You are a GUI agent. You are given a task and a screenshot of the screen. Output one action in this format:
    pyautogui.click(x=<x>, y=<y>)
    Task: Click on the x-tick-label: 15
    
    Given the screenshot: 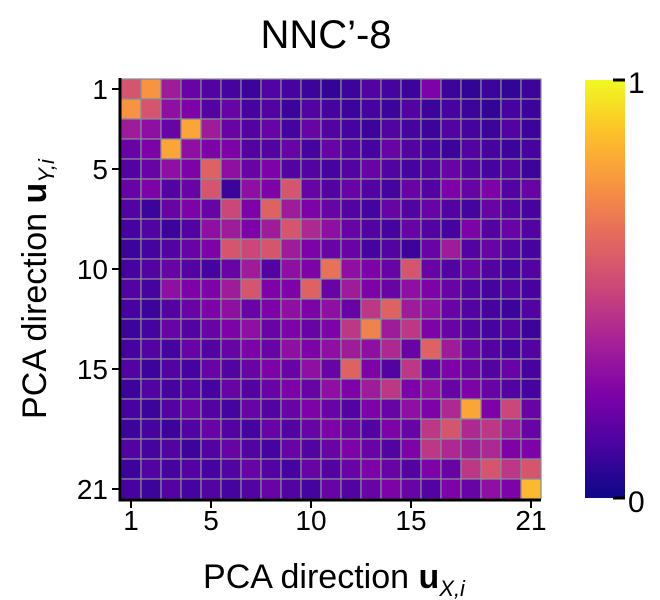 What is the action you would take?
    pyautogui.click(x=410, y=520)
    